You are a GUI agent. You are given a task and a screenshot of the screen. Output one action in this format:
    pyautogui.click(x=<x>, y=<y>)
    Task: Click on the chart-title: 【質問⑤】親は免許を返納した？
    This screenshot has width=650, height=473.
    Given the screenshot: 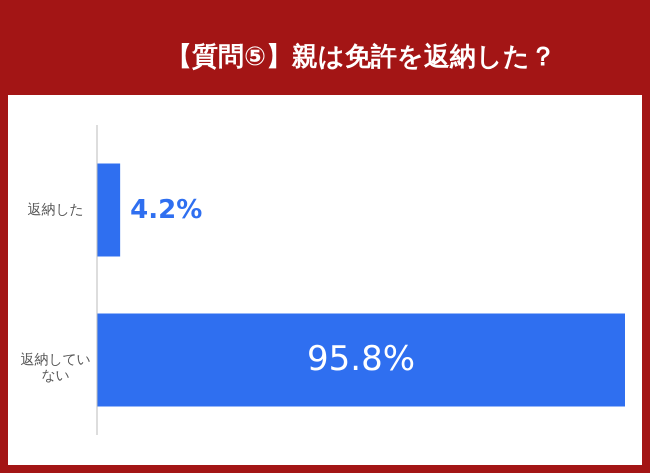 What is the action you would take?
    pyautogui.click(x=361, y=57)
    